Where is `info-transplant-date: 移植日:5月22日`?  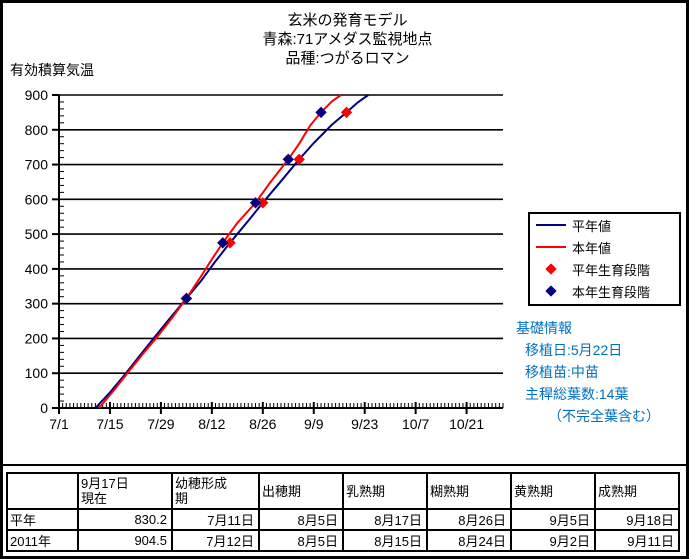 info-transplant-date: 移植日:5月22日 is located at coordinates (574, 350).